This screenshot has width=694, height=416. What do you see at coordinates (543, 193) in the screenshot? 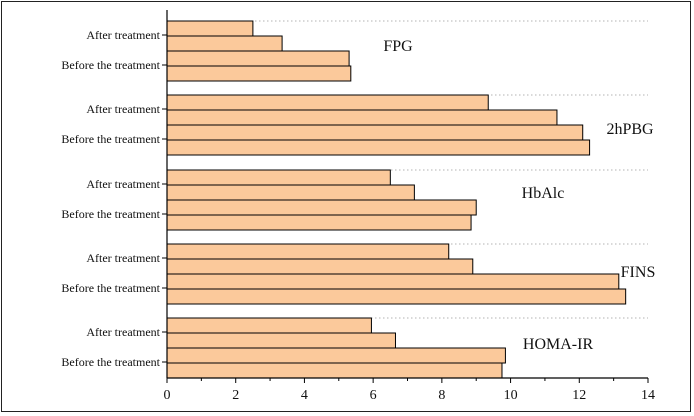
I see `series-group-label: HbAlc` at bounding box center [543, 193].